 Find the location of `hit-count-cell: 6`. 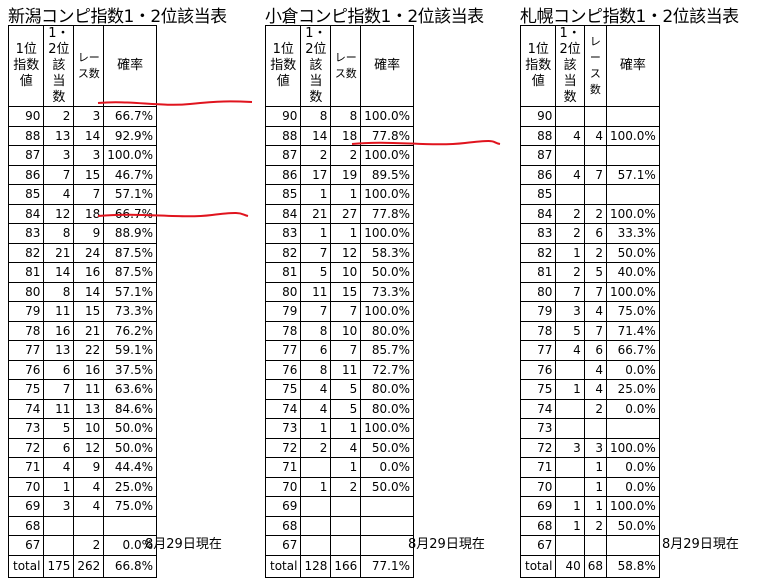

hit-count-cell: 6 is located at coordinates (59, 447).